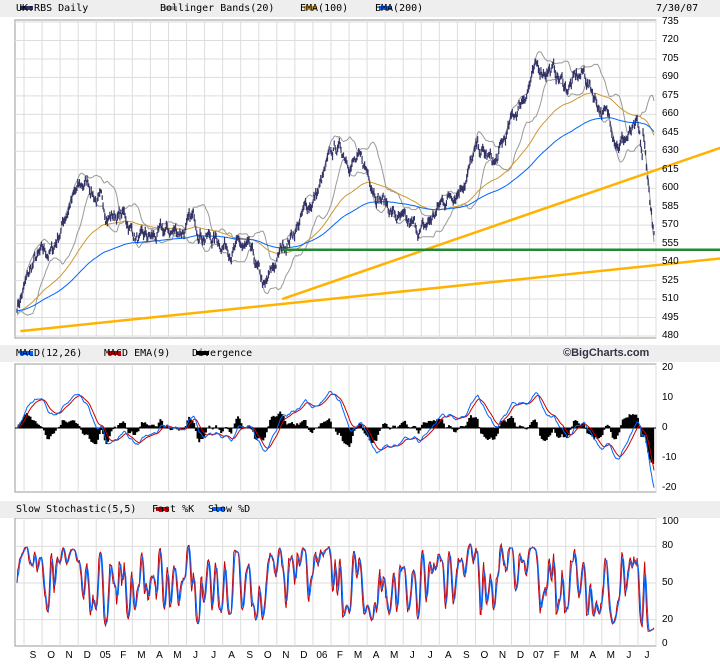  I want to click on y-tick-label: 720, so click(670, 40).